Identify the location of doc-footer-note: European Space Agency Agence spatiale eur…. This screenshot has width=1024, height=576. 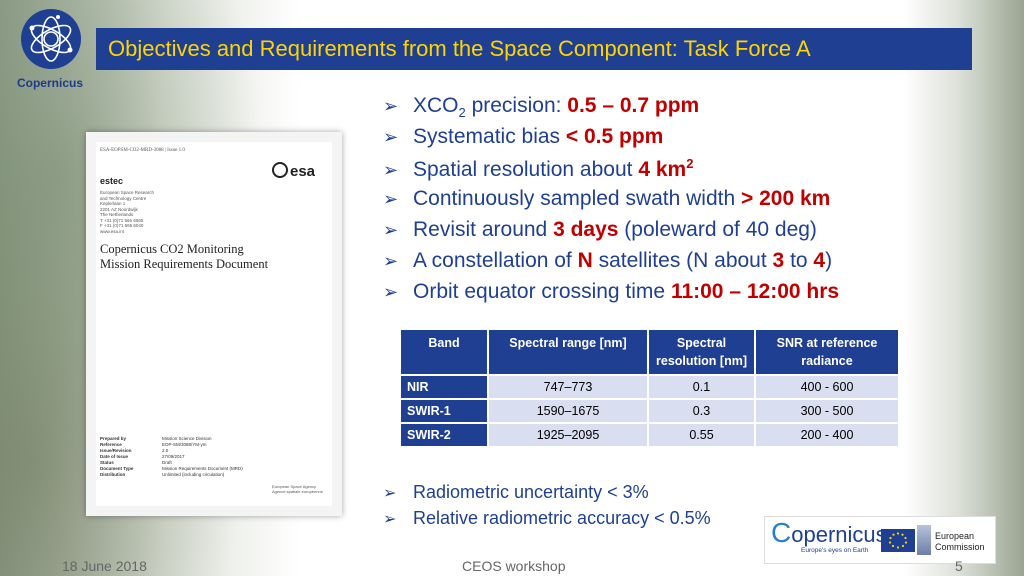
(297, 489).